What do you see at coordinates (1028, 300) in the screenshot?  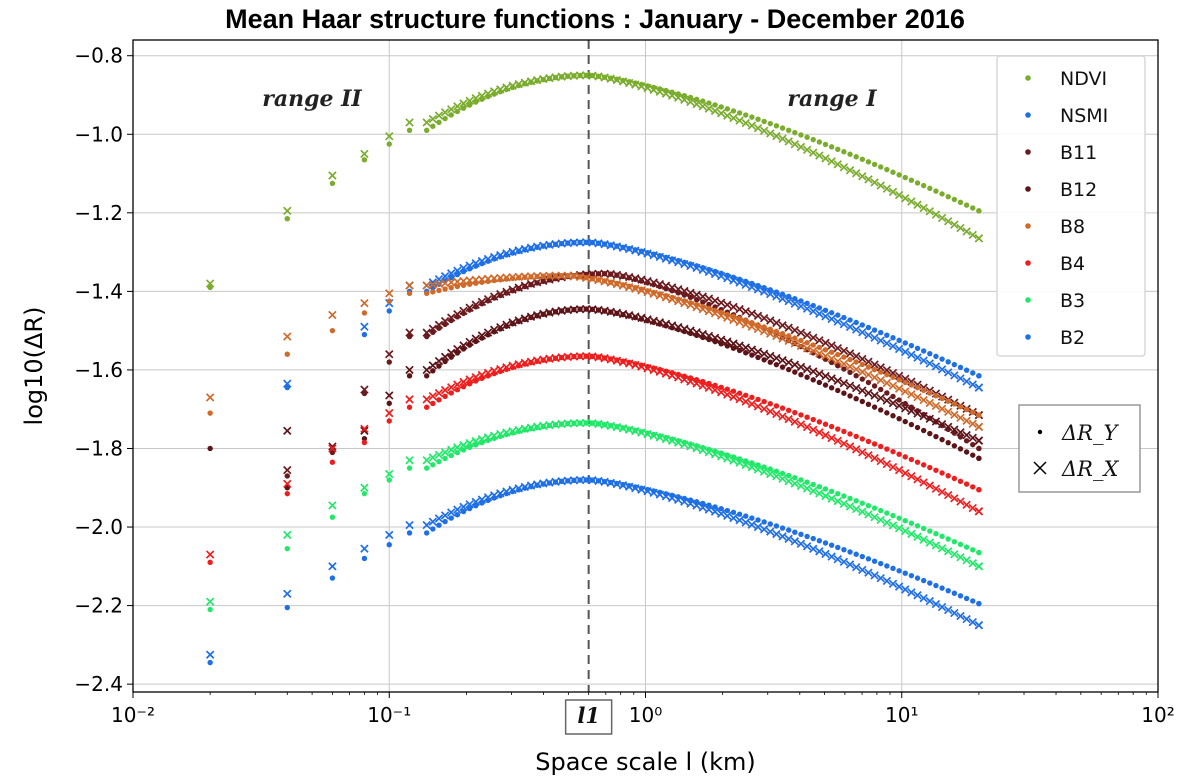 I see `legend-marker-b3` at bounding box center [1028, 300].